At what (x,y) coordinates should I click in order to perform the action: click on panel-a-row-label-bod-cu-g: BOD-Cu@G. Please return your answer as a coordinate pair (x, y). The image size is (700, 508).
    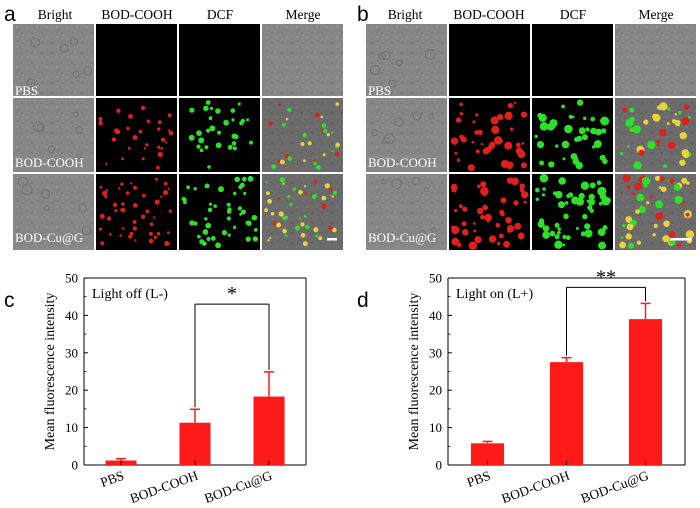
    Looking at the image, I should click on (49, 237).